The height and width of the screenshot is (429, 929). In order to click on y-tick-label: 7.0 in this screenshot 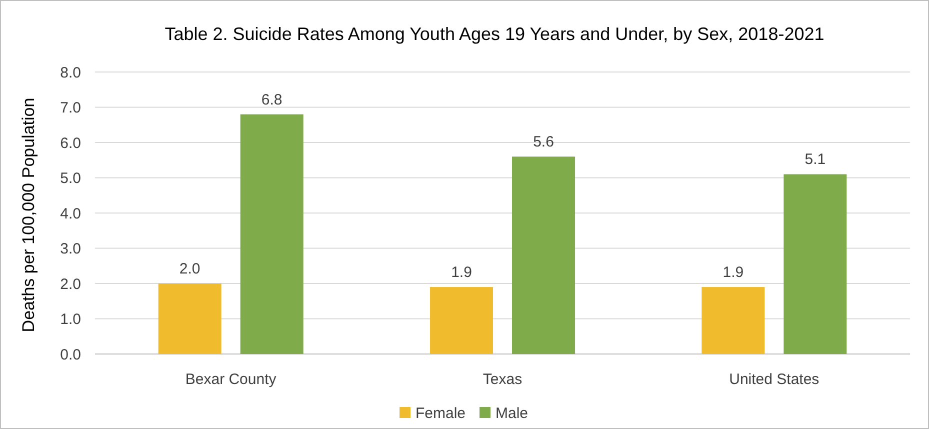, I will do `click(70, 108)`.